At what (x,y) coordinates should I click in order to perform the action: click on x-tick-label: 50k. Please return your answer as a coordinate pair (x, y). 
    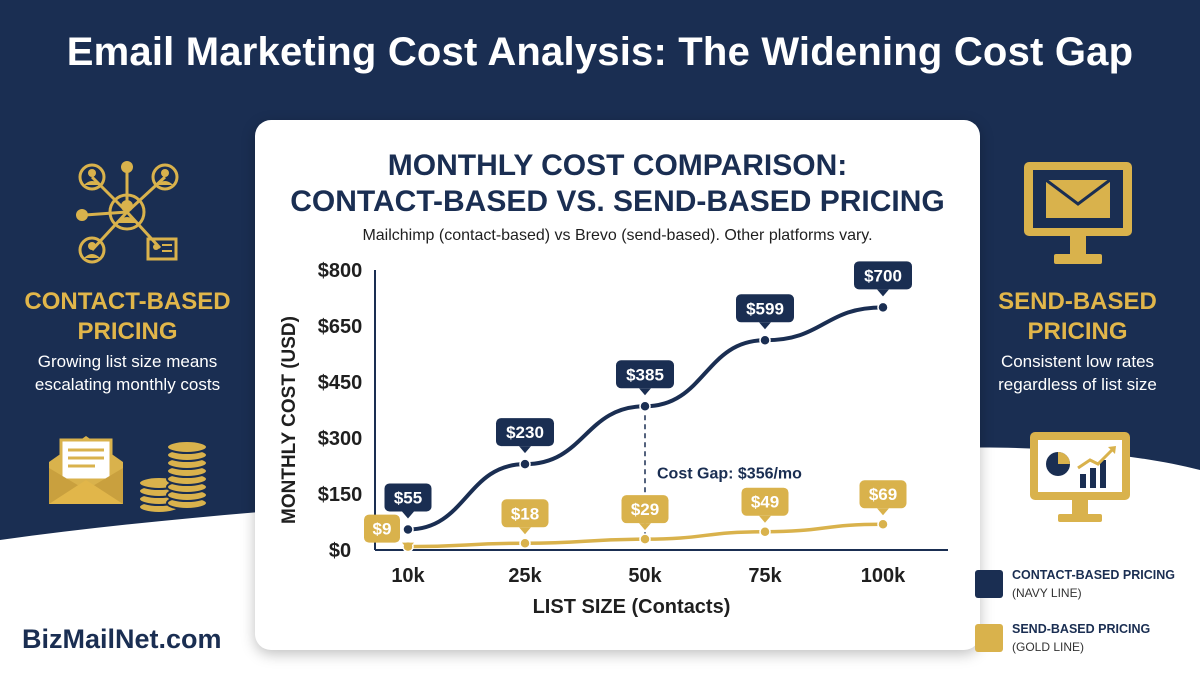
    Looking at the image, I should click on (645, 576).